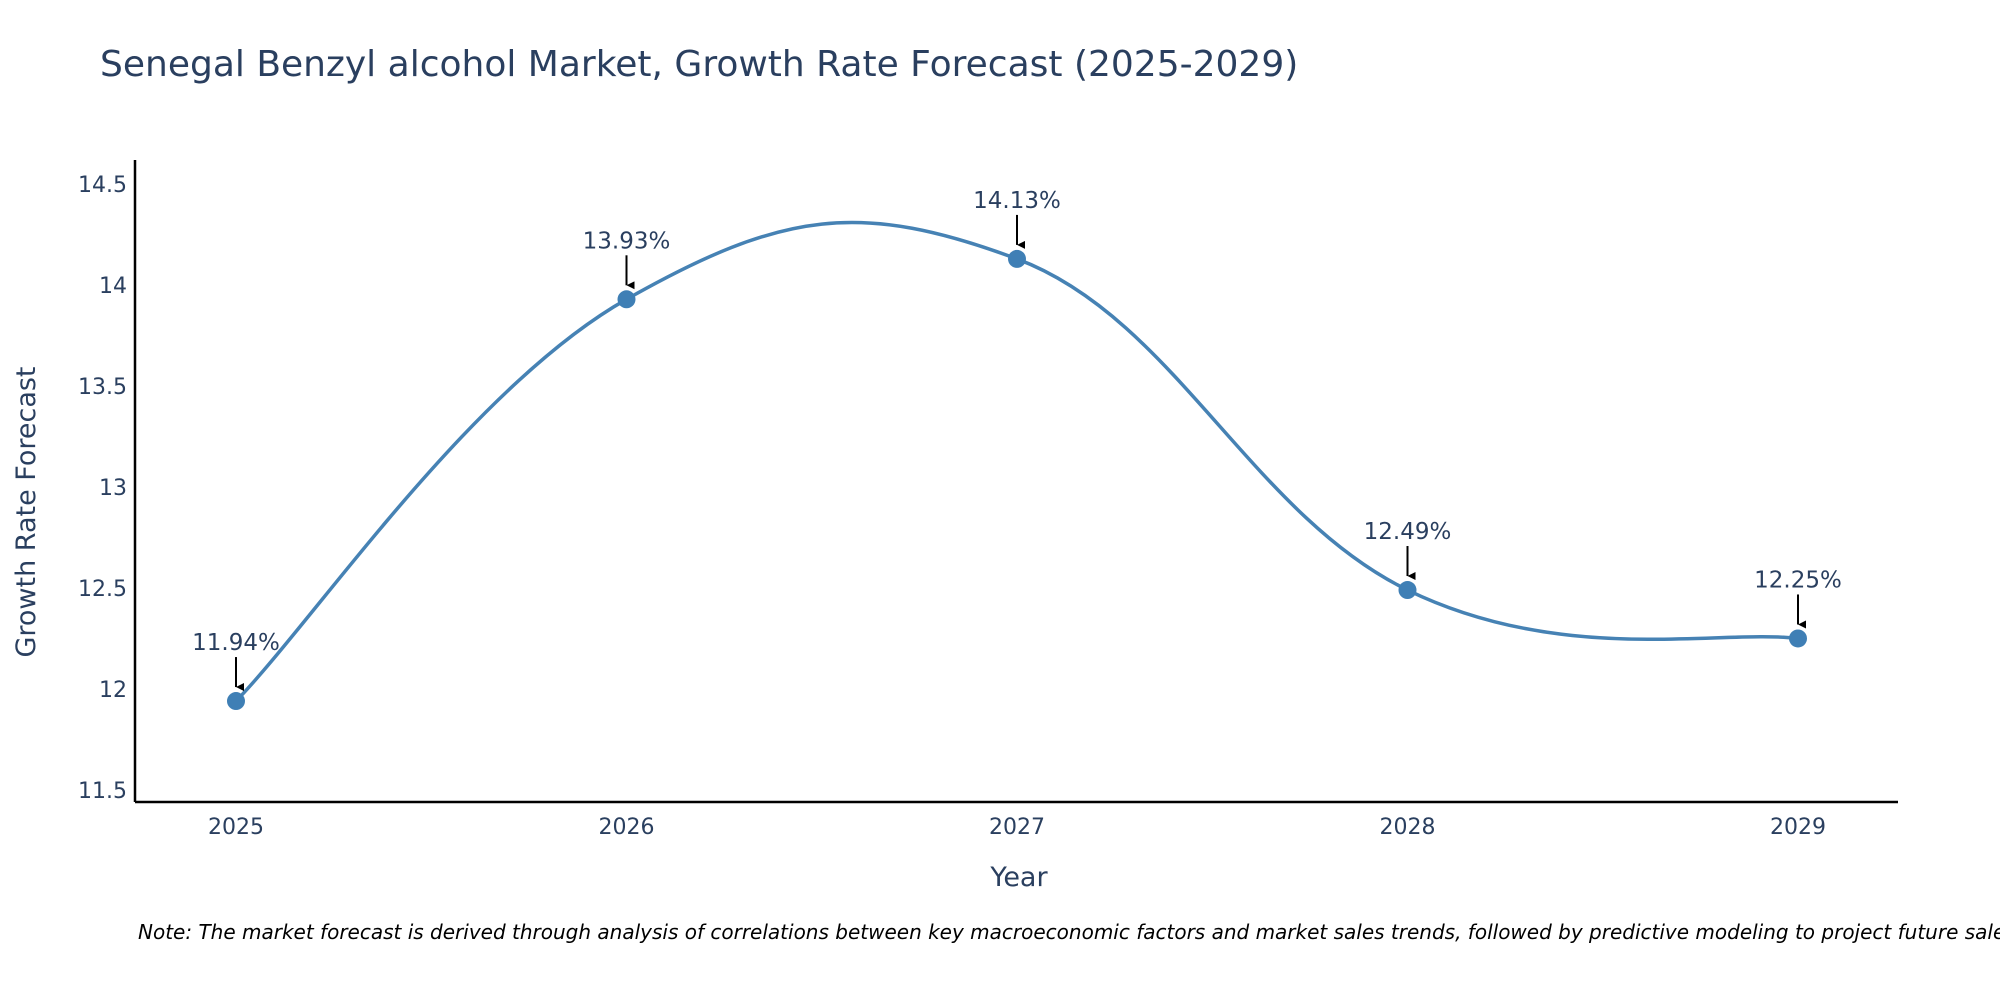 The height and width of the screenshot is (1000, 2000). I want to click on x-tick-label: 2028, so click(1408, 827).